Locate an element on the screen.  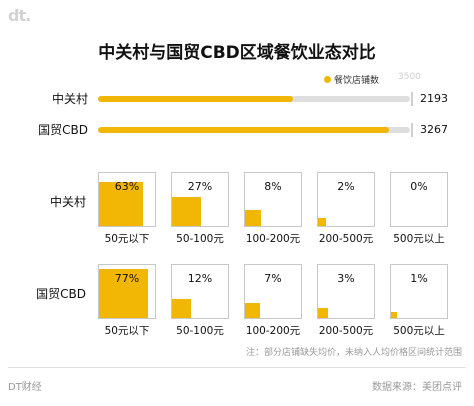
footnote: 注：部分店铺缺失均价，未纳入人均价格区间统计范围 is located at coordinates (353, 353).